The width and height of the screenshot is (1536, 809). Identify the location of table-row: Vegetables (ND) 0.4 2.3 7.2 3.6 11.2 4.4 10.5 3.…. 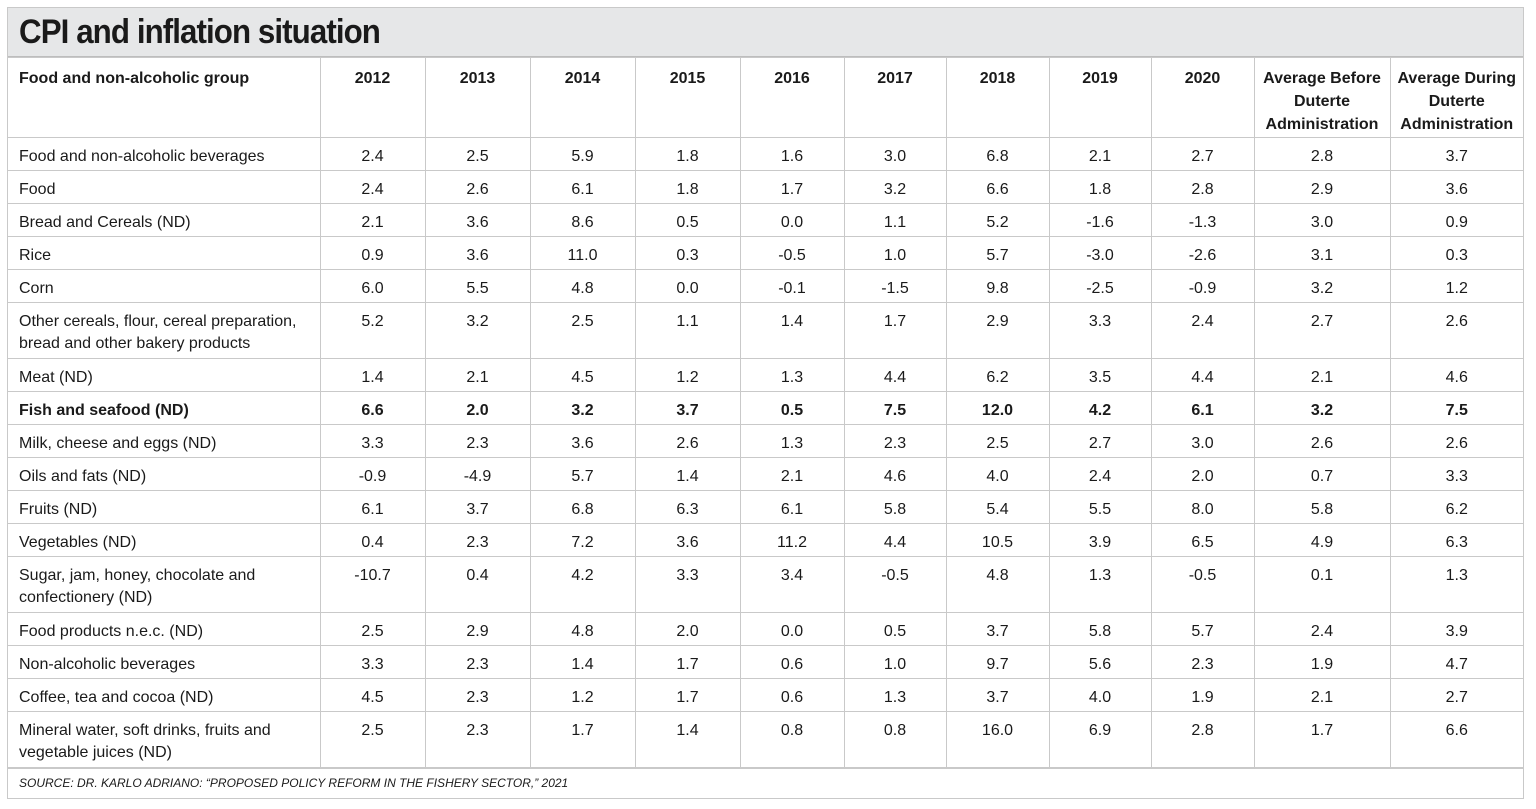
(765, 540).